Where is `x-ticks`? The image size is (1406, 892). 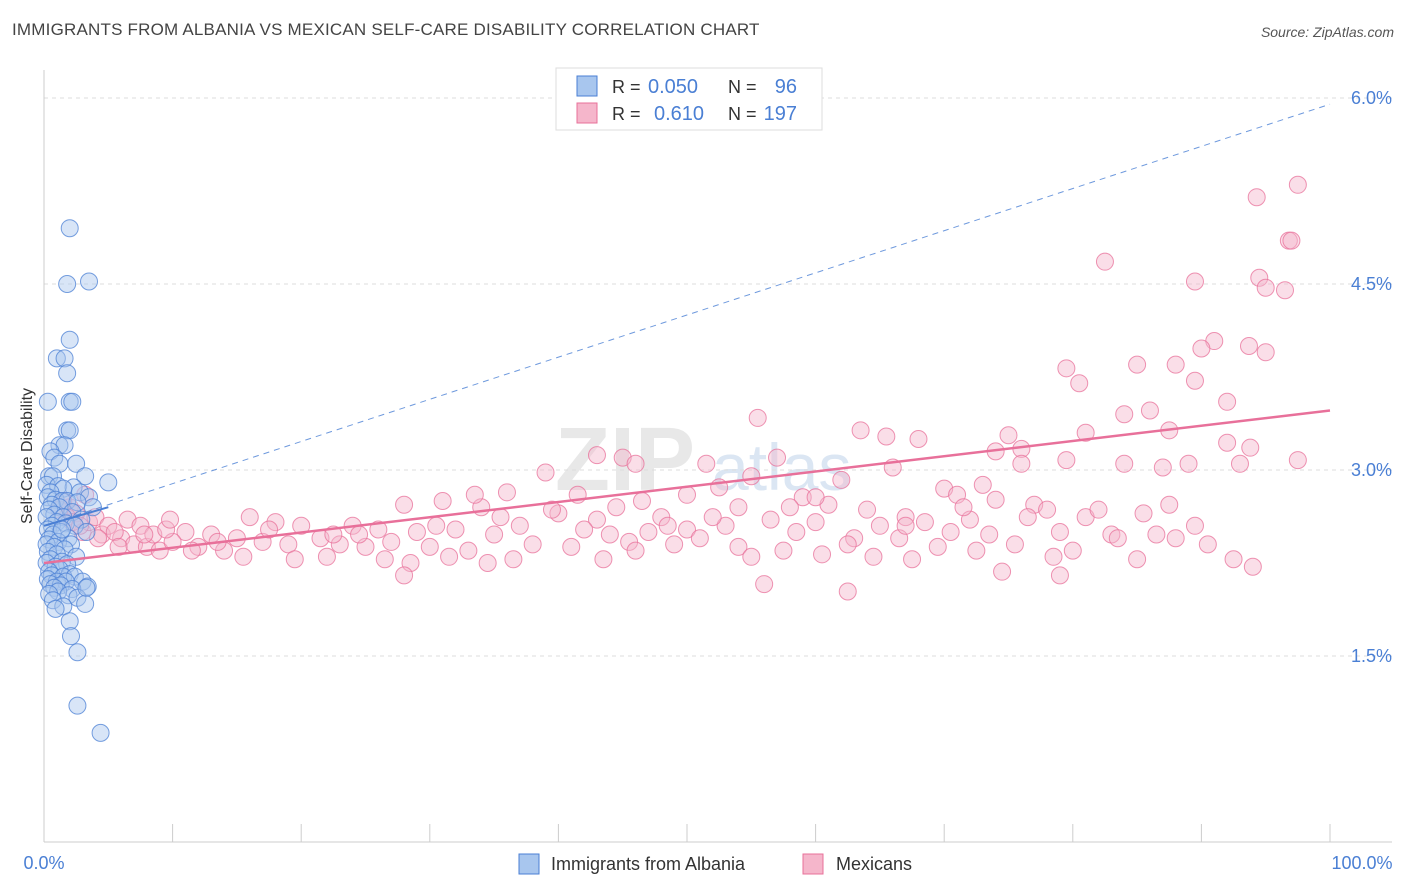 x-ticks is located at coordinates (687, 833).